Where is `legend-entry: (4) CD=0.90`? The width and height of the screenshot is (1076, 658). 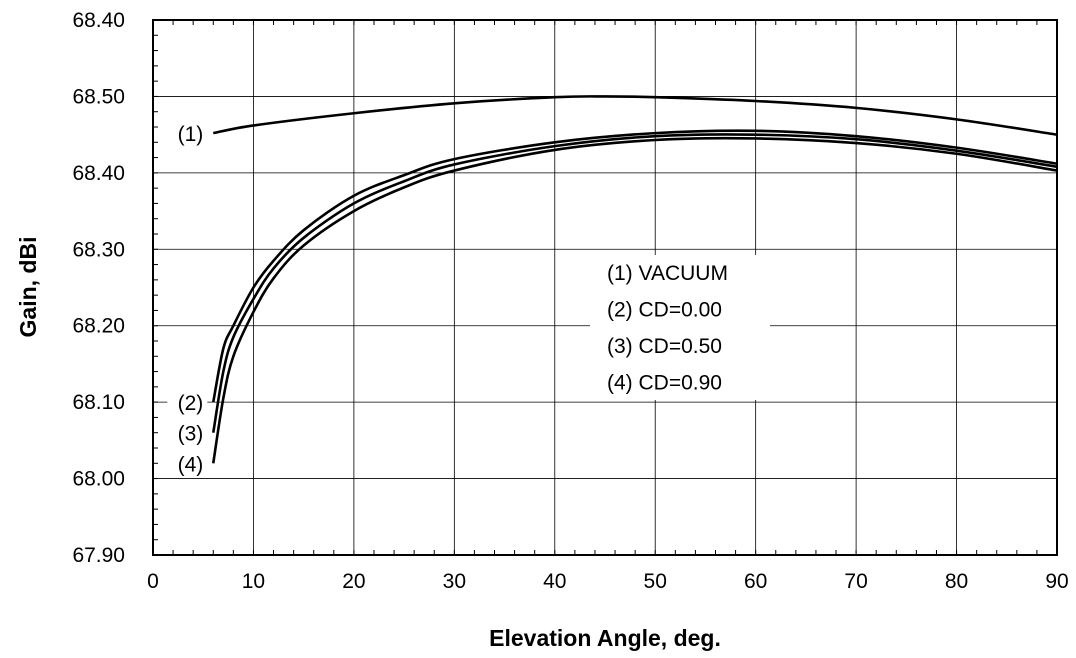
legend-entry: (4) CD=0.90 is located at coordinates (664, 383).